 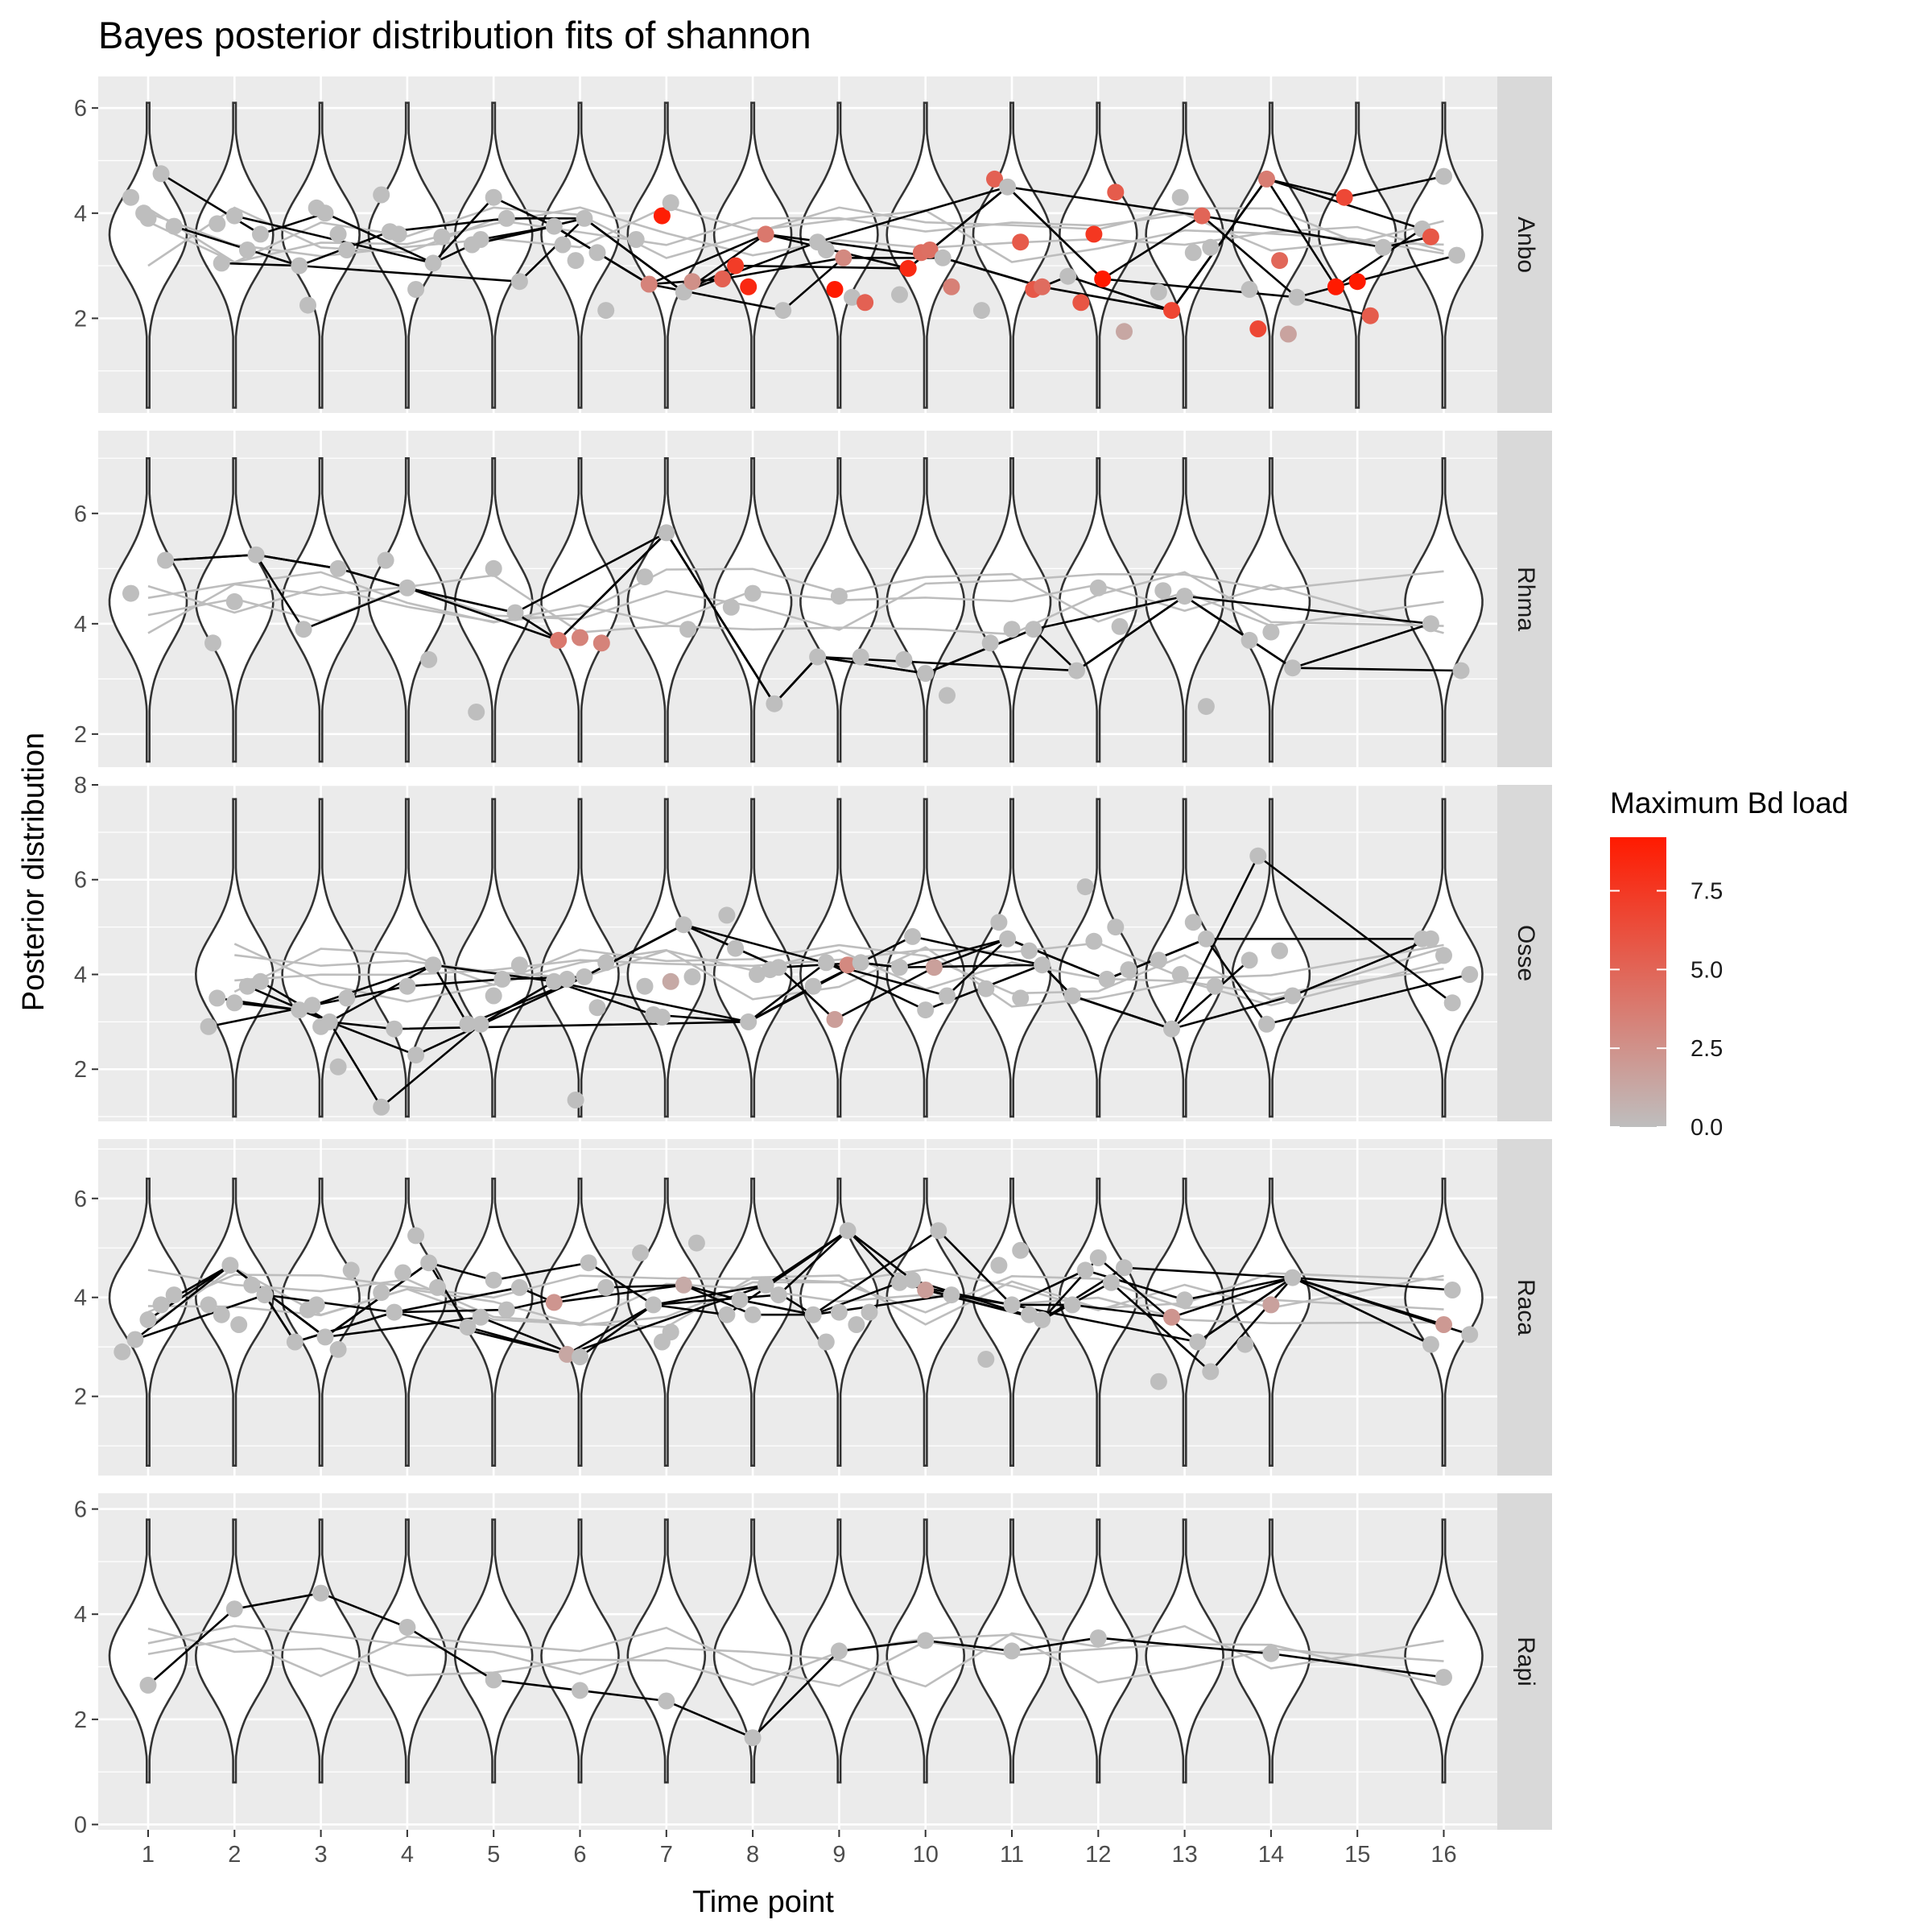 I want to click on legend-tick-label: 0.0, so click(x=1706, y=1128).